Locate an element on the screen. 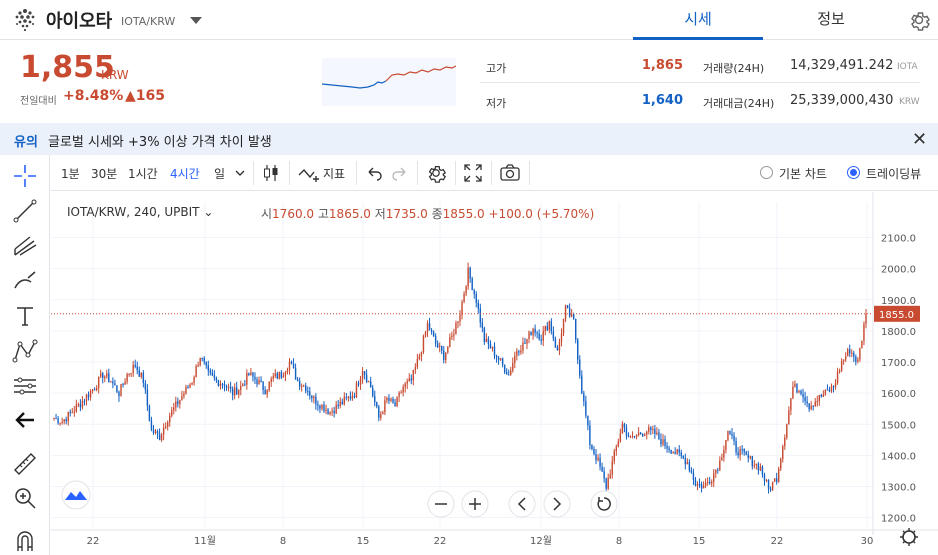  camera-icon is located at coordinates (510, 173).